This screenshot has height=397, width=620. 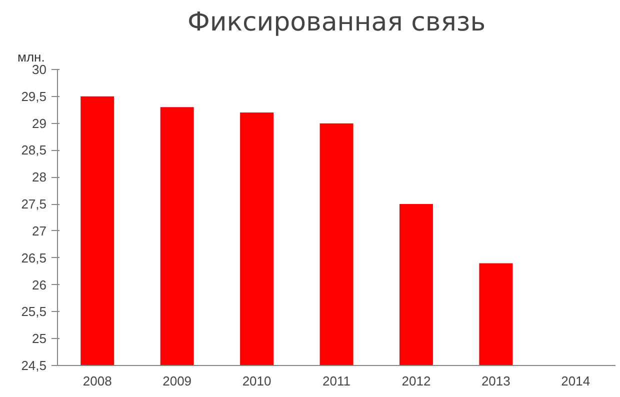 I want to click on y-tick-label: 29, so click(x=39, y=123).